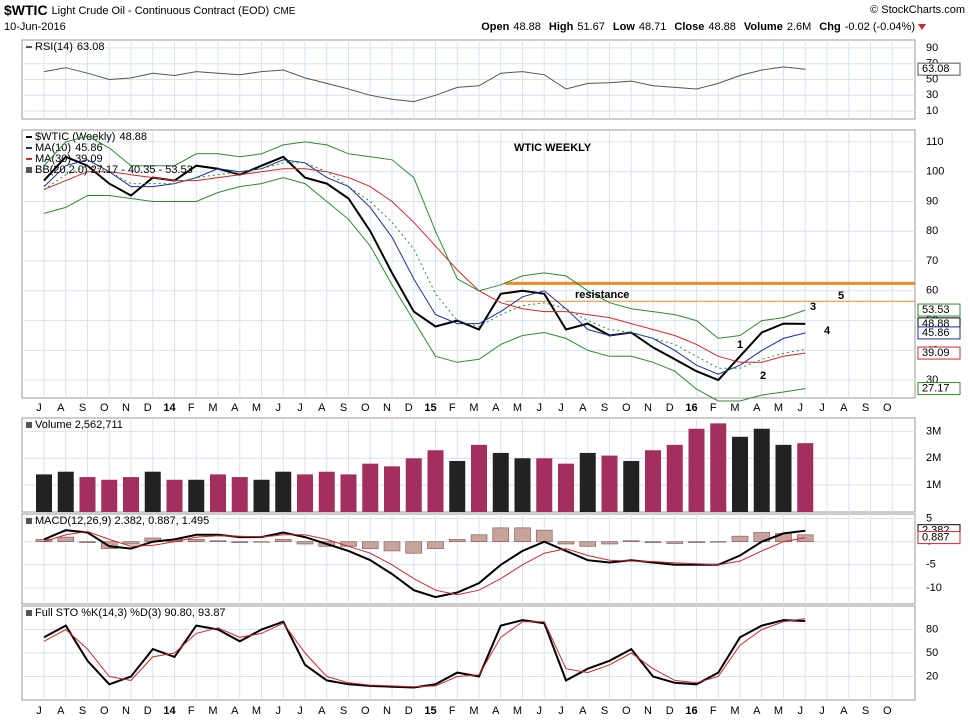  Describe the element at coordinates (936, 353) in the screenshot. I see `value-tag-label: 39.09` at that location.